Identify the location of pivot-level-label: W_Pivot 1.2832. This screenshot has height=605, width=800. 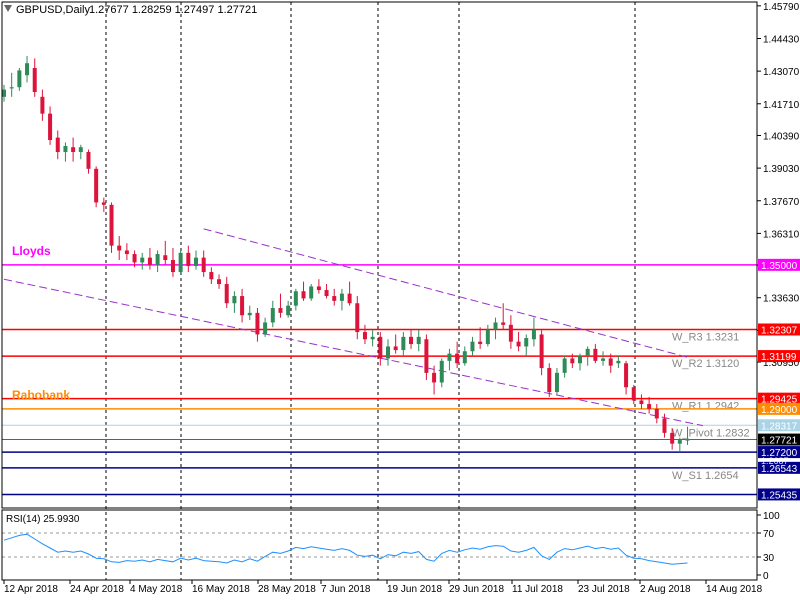
(711, 433).